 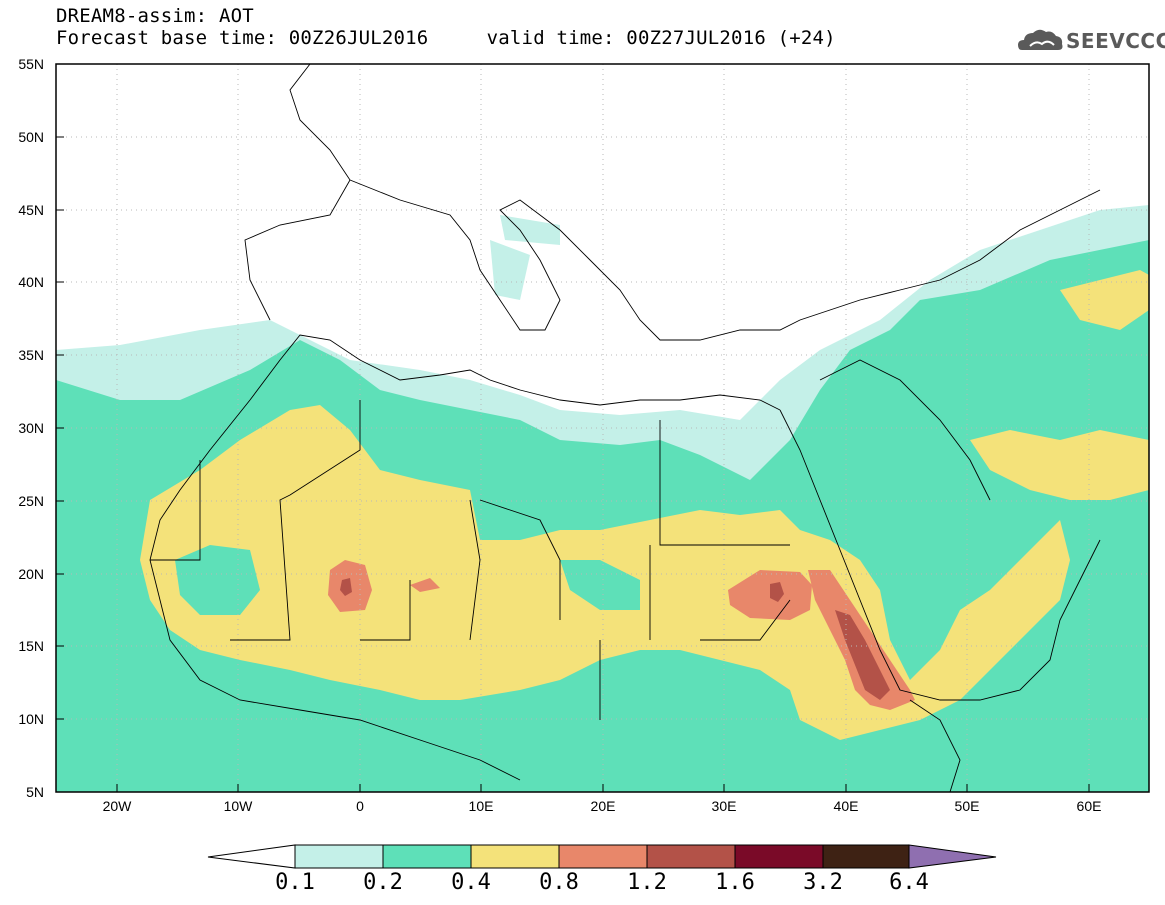 I want to click on lon-label: 20W, so click(x=117, y=806).